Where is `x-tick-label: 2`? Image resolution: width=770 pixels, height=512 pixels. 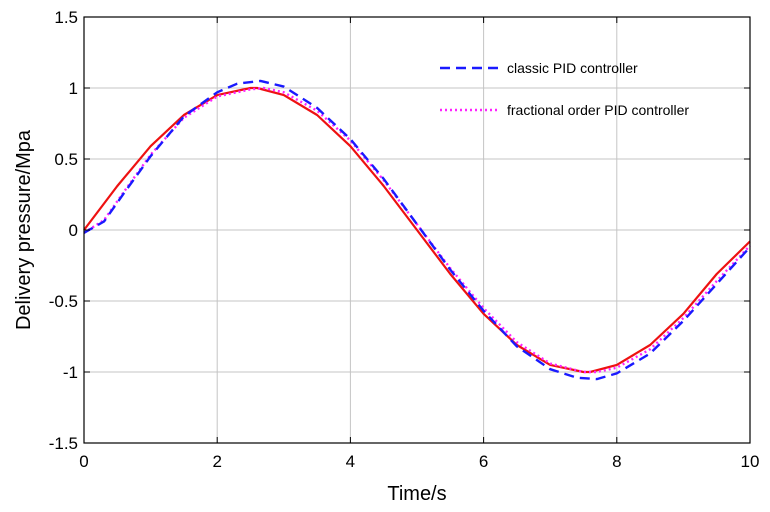 x-tick-label: 2 is located at coordinates (216, 461).